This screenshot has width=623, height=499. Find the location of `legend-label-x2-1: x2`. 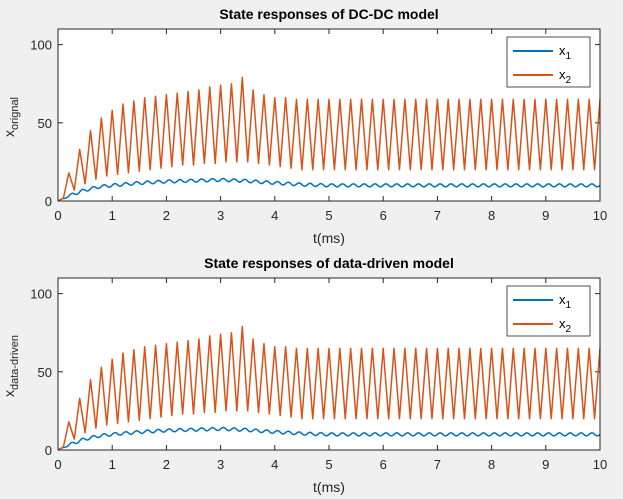

legend-label-x2-1: x2 is located at coordinates (565, 76).